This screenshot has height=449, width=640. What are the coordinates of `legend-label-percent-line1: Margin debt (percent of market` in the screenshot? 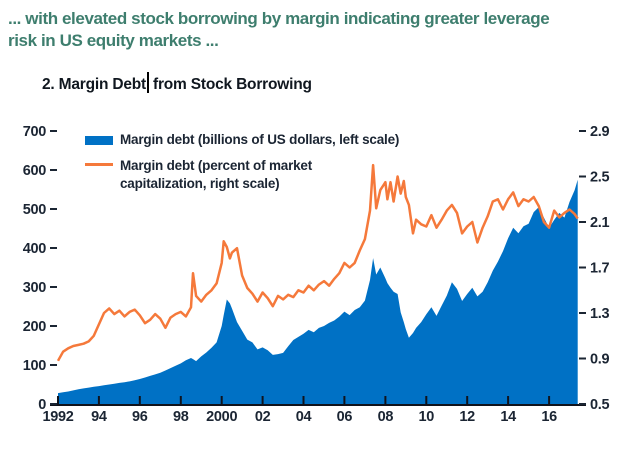 It's located at (216, 165).